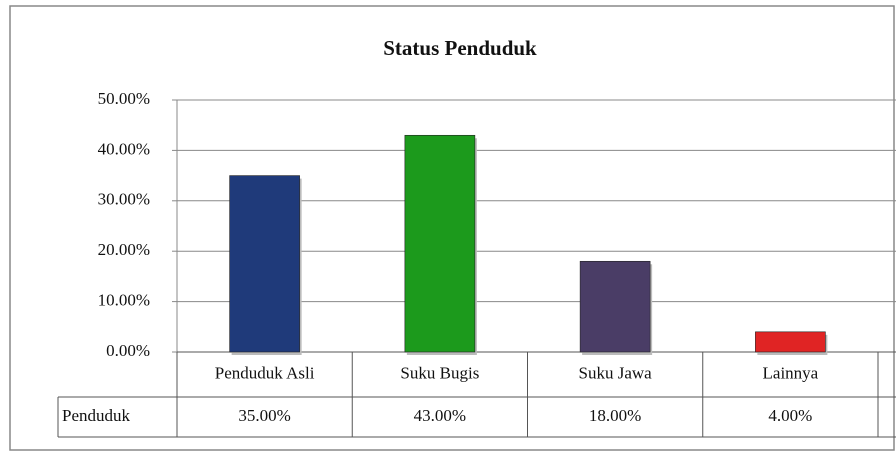 The width and height of the screenshot is (896, 451). Describe the element at coordinates (96, 415) in the screenshot. I see `legend-key: Penduduk` at that location.